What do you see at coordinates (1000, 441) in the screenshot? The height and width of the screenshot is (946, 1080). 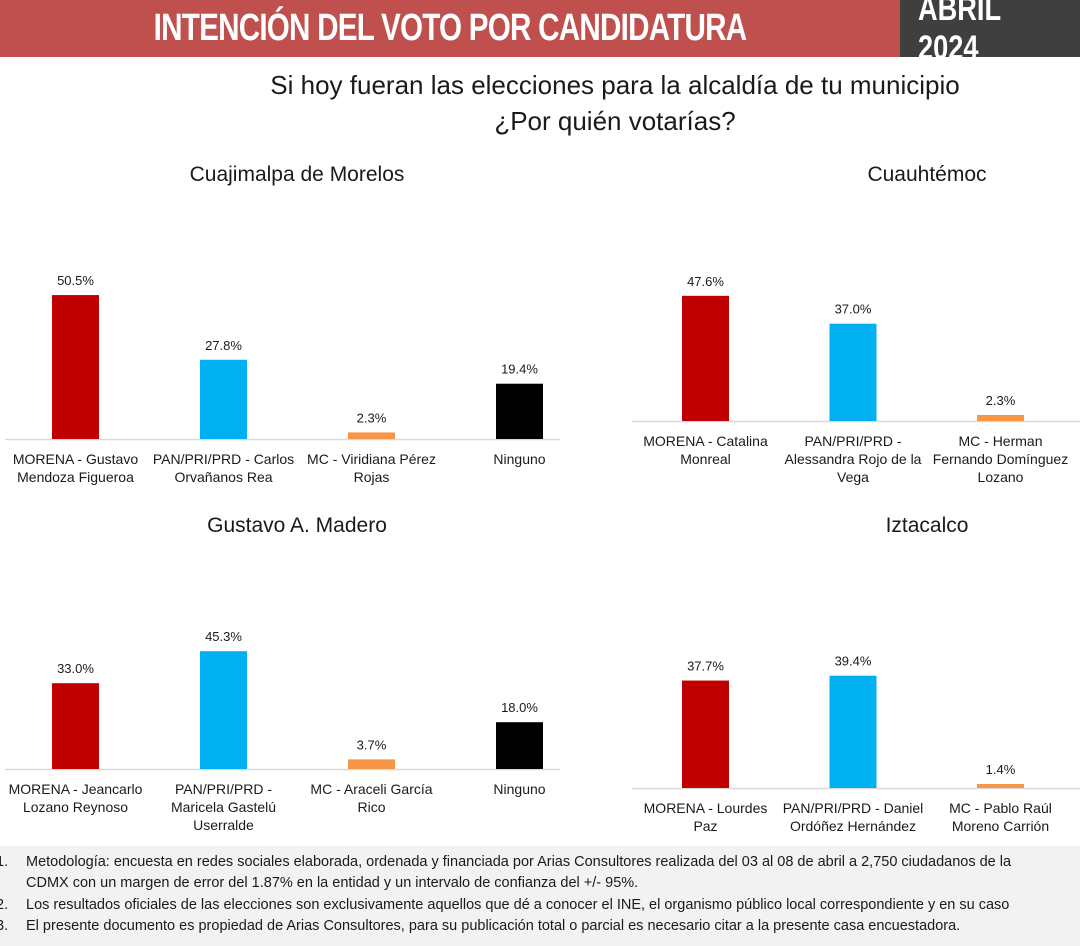 I see `category-label-line: MC - Herman` at bounding box center [1000, 441].